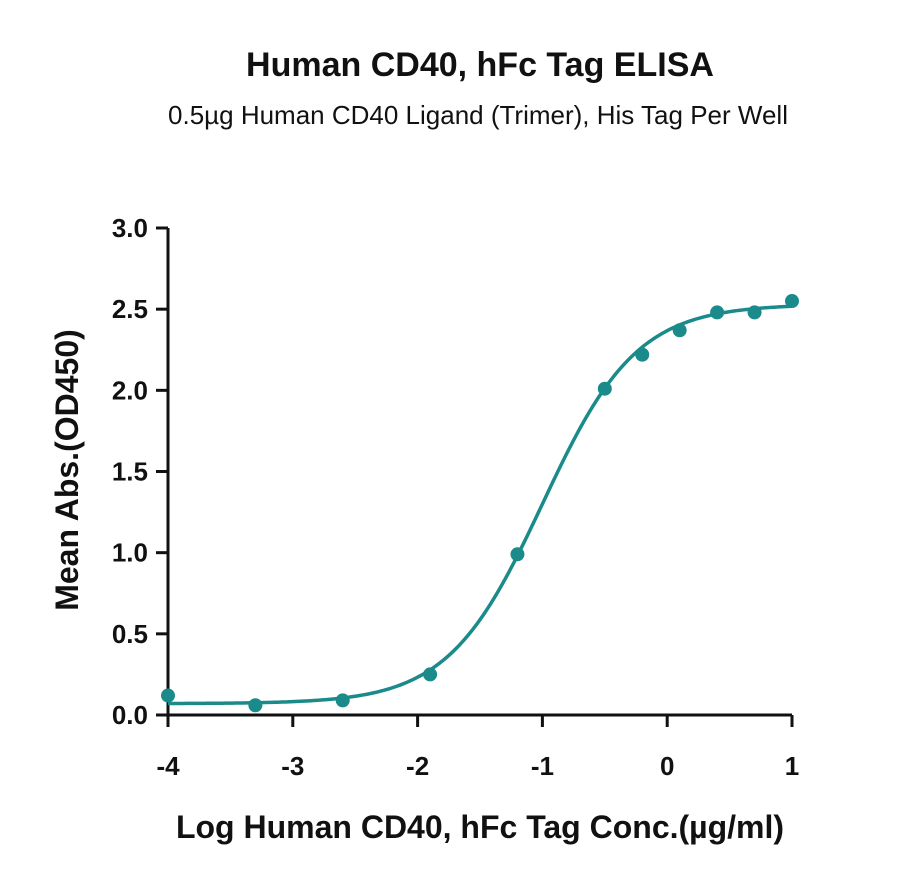 The height and width of the screenshot is (878, 900). I want to click on y-tick-label-2: 1.0, so click(130, 553).